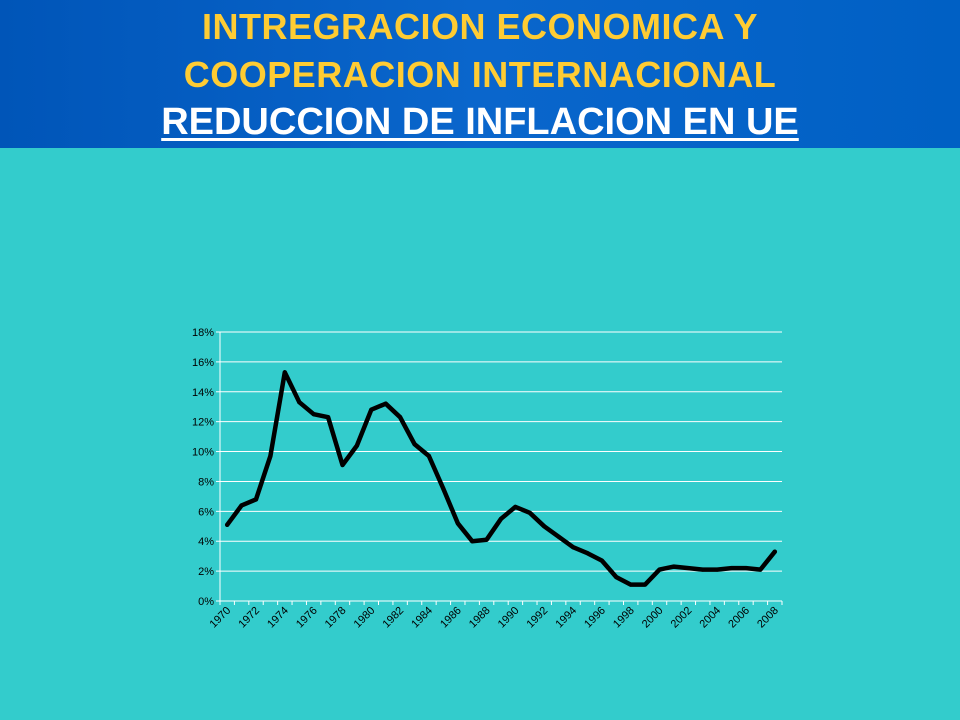  Describe the element at coordinates (480, 26) in the screenshot. I see `title-line-1: INTREGRACION ECONOMICA Y` at that location.